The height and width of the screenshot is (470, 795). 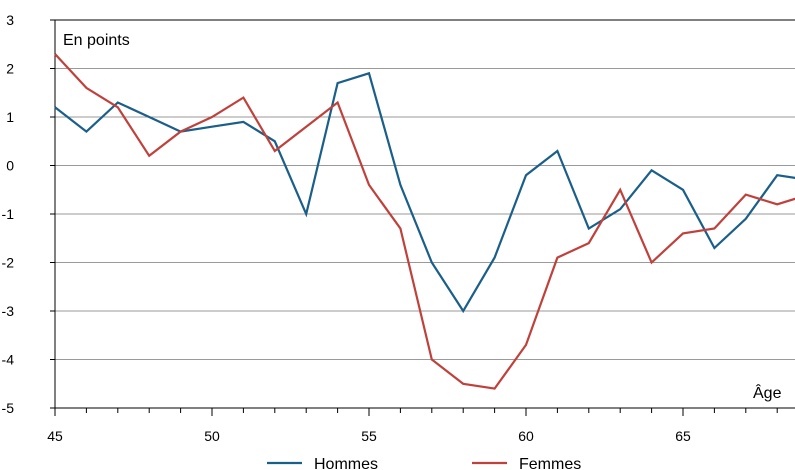 What do you see at coordinates (10, 20) in the screenshot?
I see `y-tick-label: 3` at bounding box center [10, 20].